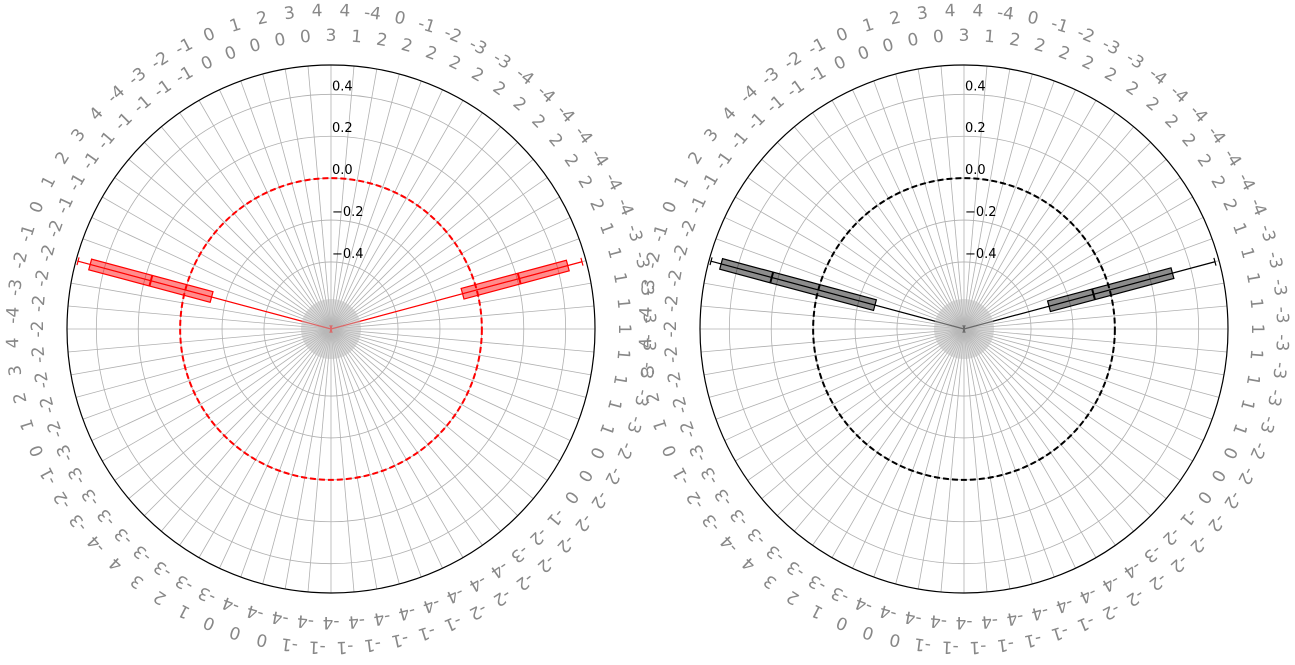  Describe the element at coordinates (331, 36) in the screenshot. I see `ring-label-inner: 3` at that location.